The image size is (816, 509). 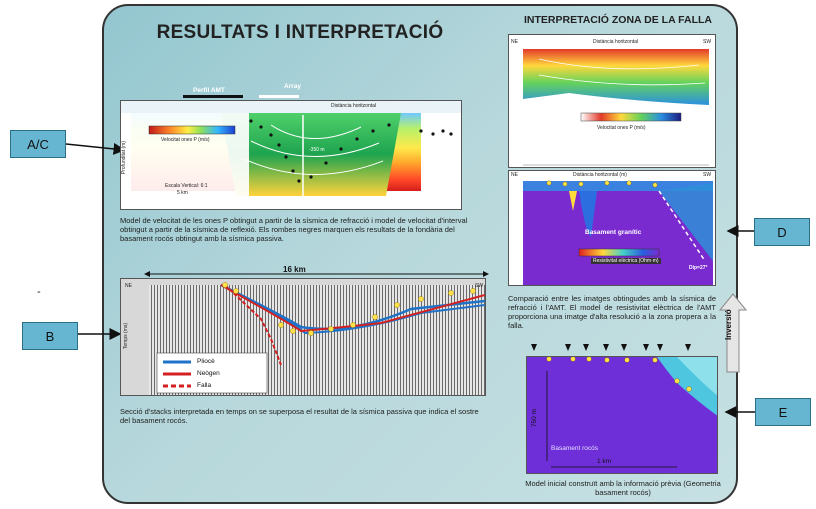 What do you see at coordinates (782, 232) in the screenshot?
I see `label-d: D` at bounding box center [782, 232].